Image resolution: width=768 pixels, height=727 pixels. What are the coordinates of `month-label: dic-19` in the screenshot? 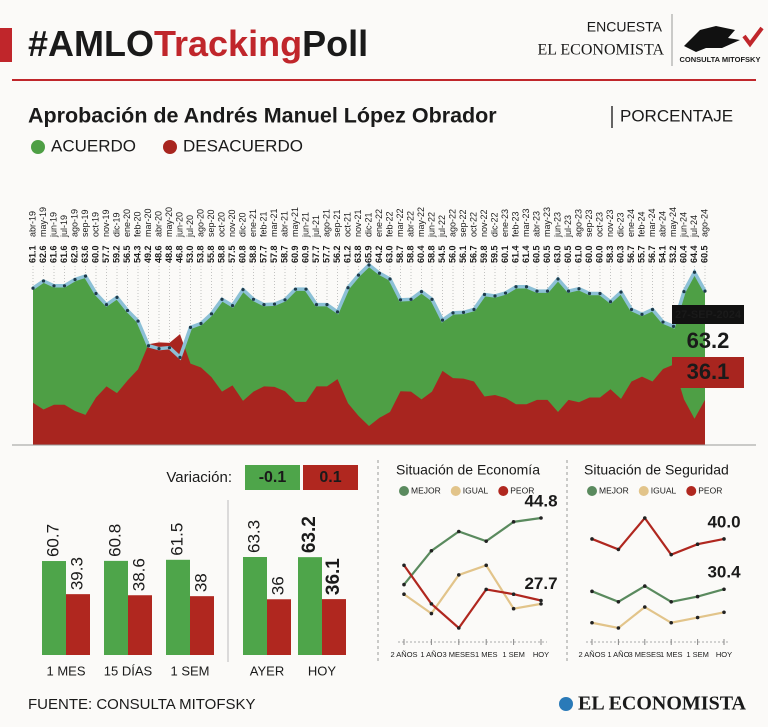 It's located at (116, 224).